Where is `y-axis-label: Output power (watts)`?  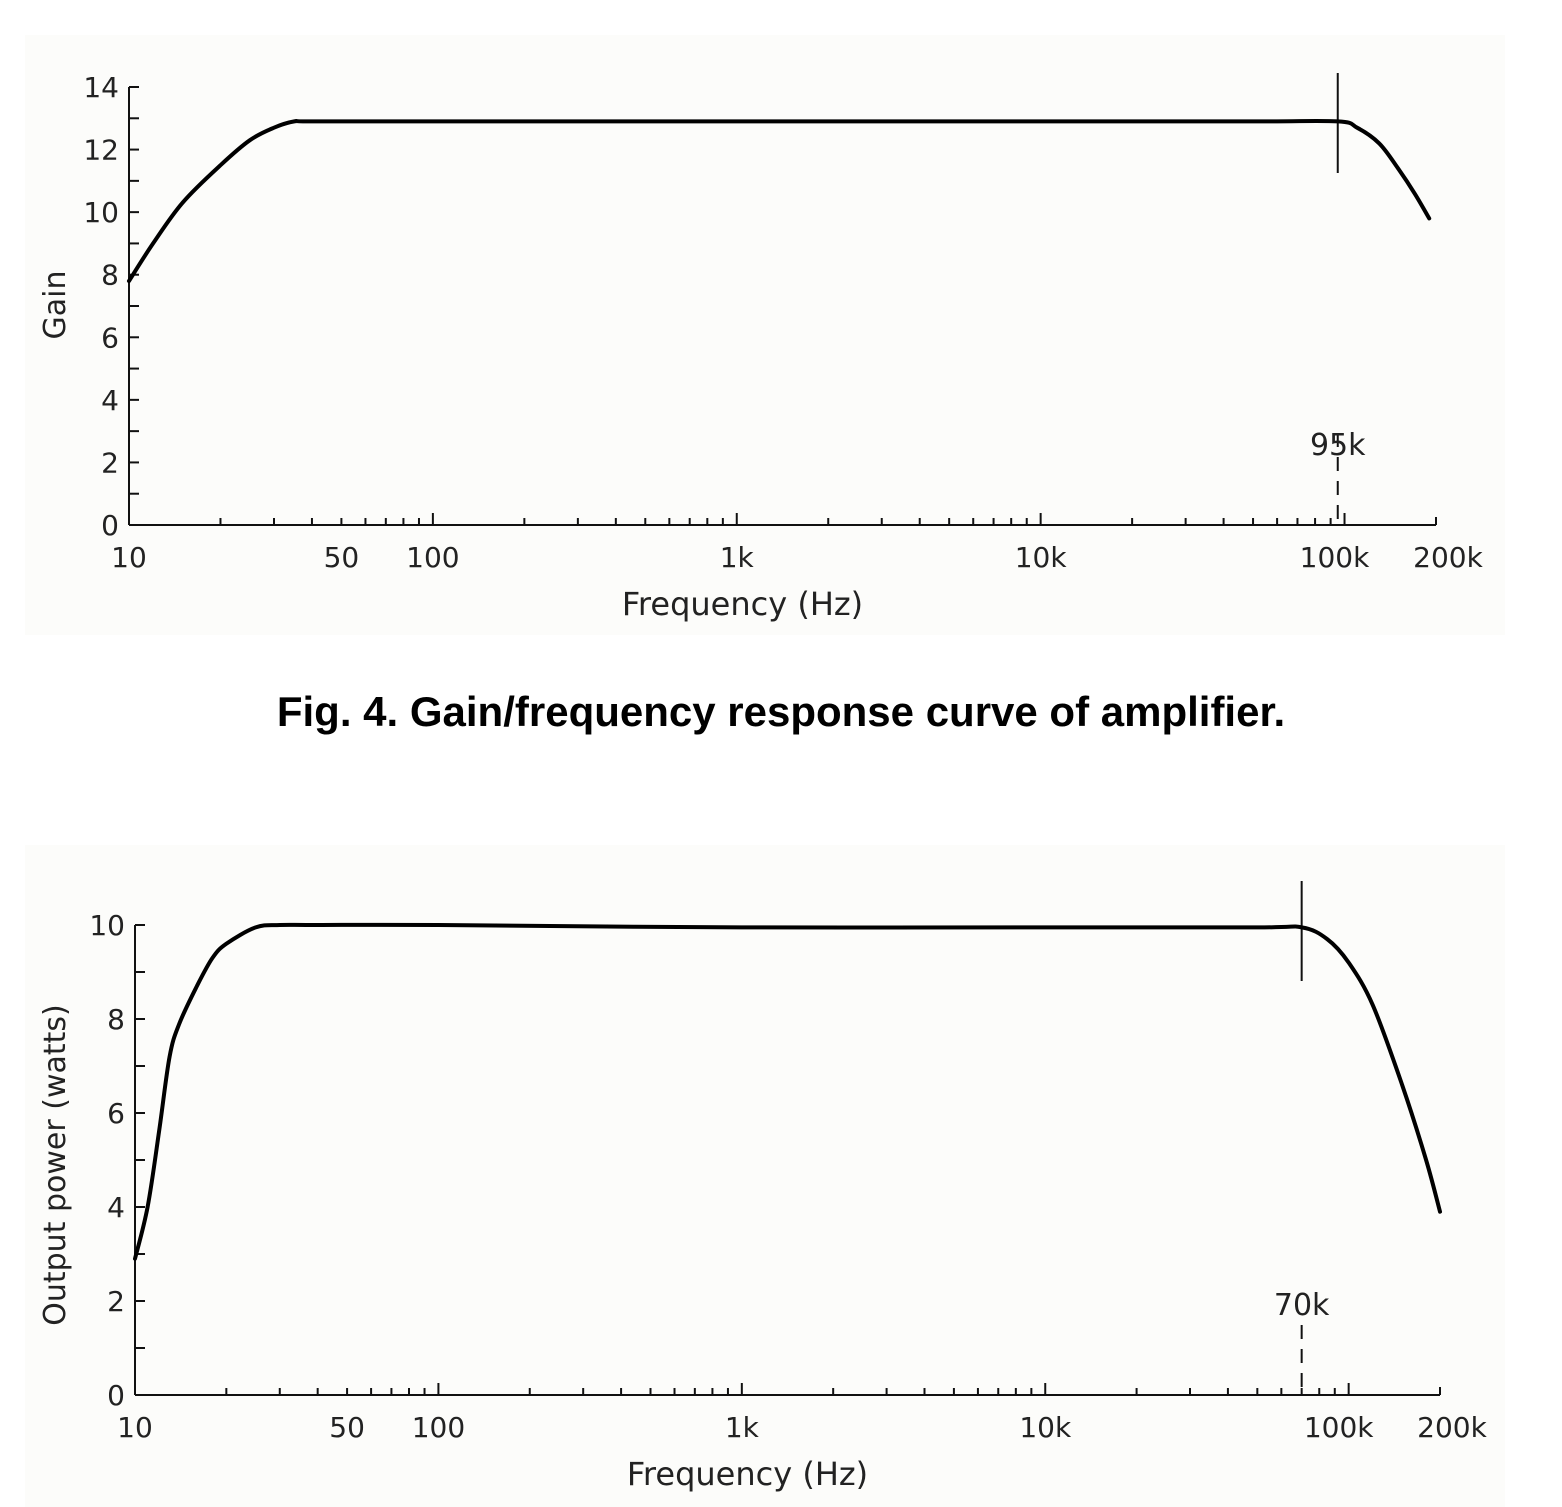 y-axis-label: Output power (watts) is located at coordinates (55, 1165).